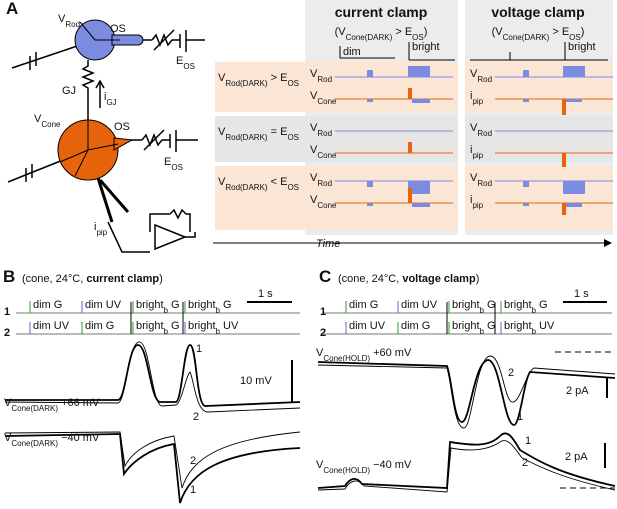  What do you see at coordinates (370, 279) in the screenshot?
I see `text-part: (cone, 24°C,` at bounding box center [370, 279].